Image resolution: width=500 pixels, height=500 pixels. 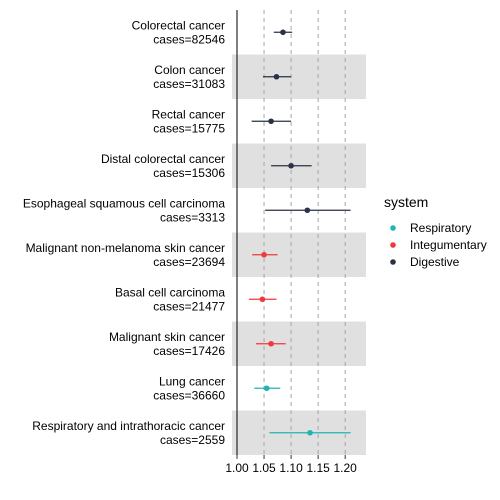 I want to click on x-tick-label: 1.15, so click(x=318, y=468).